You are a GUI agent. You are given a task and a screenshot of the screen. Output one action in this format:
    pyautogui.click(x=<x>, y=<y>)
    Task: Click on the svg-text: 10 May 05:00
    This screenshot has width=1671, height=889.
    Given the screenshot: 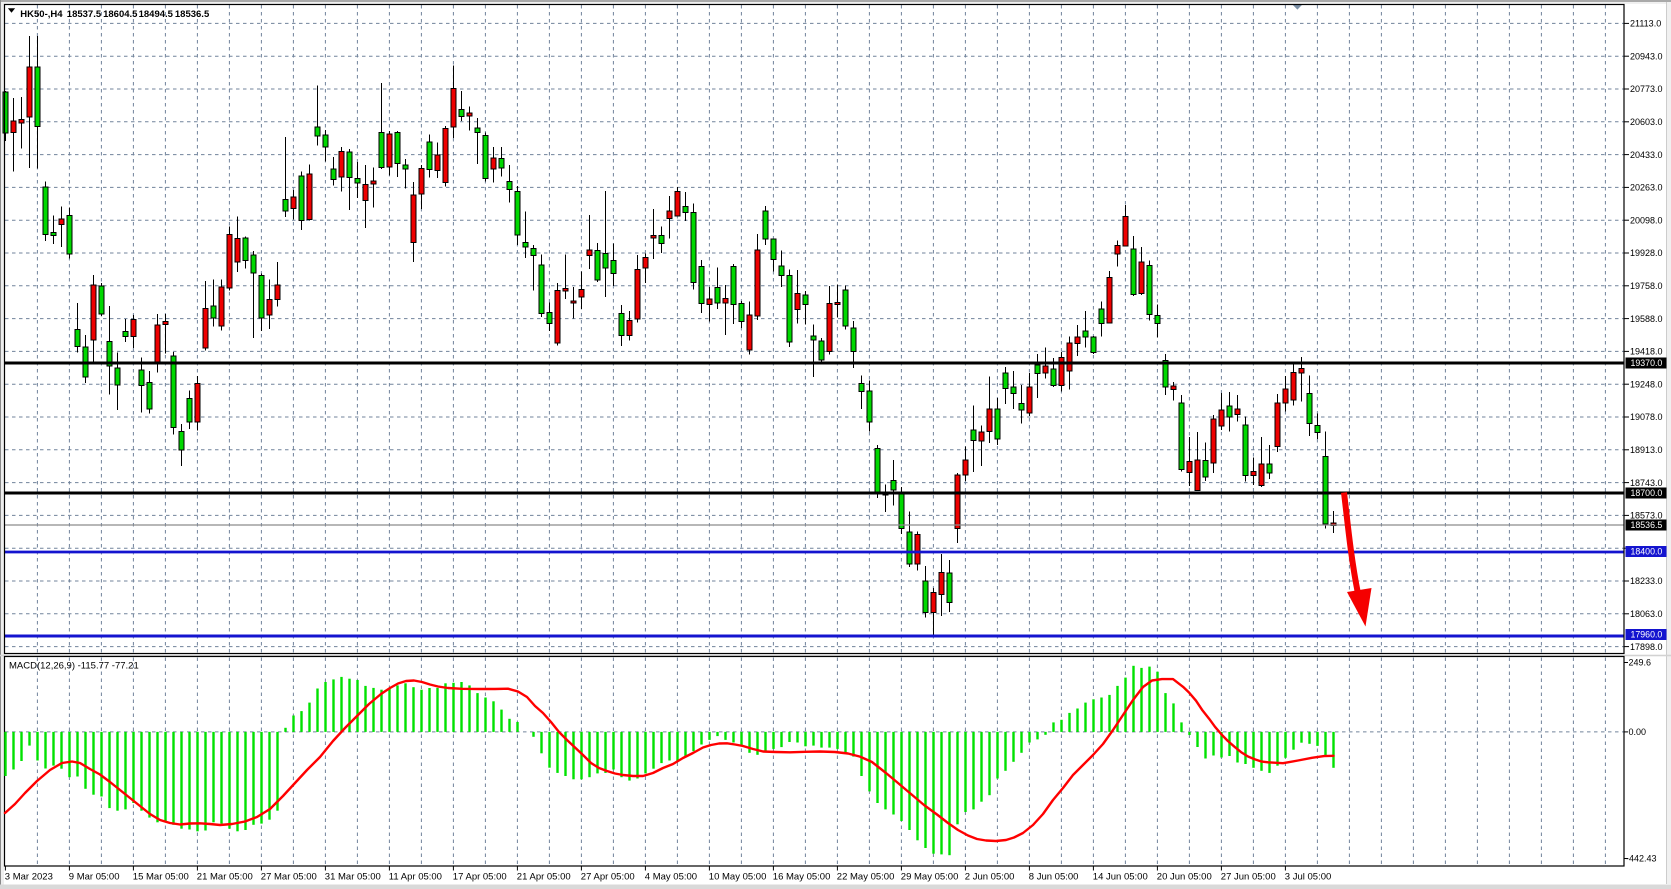 What is the action you would take?
    pyautogui.click(x=738, y=877)
    